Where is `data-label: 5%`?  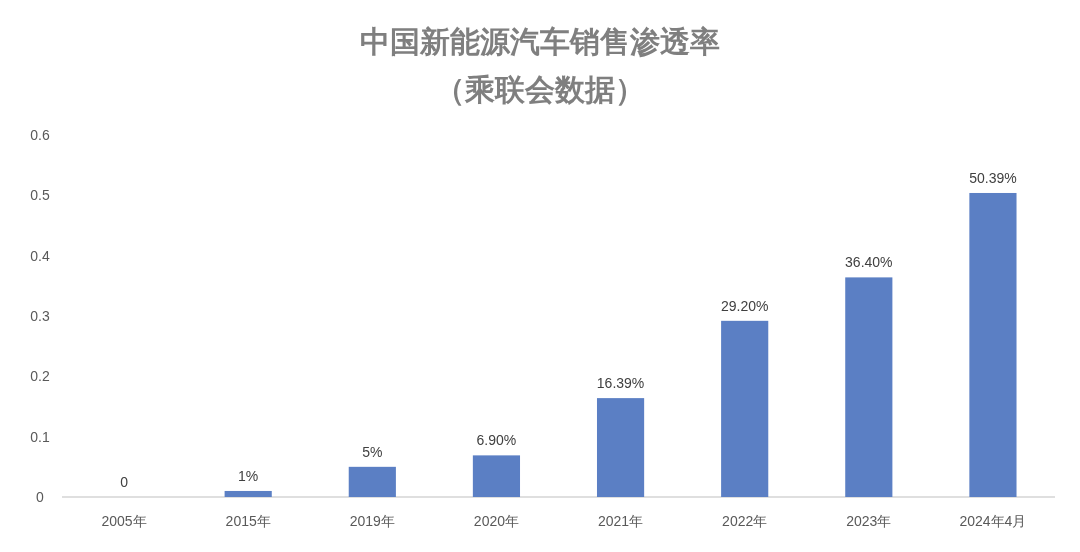
data-label: 5% is located at coordinates (372, 451).